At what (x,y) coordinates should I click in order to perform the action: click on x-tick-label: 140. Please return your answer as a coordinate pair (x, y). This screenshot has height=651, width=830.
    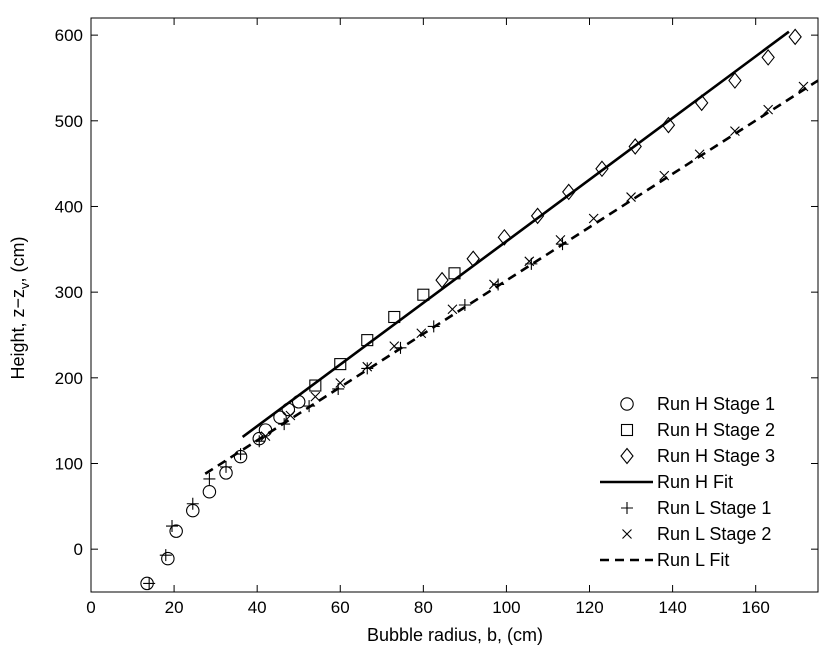
    Looking at the image, I should click on (672, 607).